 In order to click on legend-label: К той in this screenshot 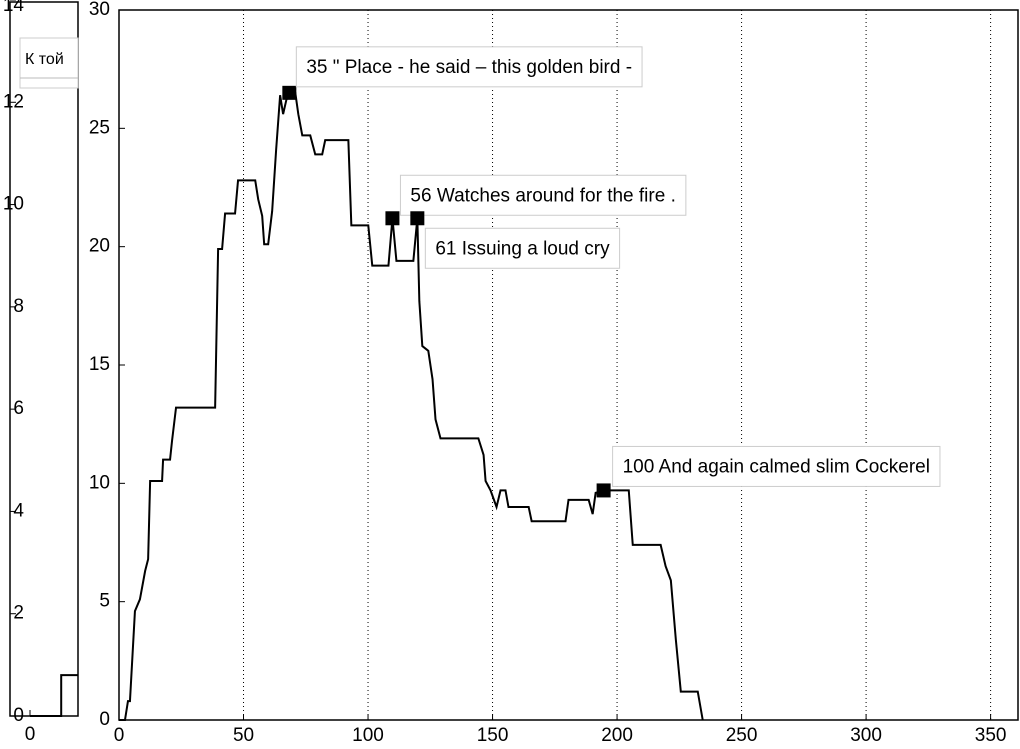, I will do `click(44, 59)`.